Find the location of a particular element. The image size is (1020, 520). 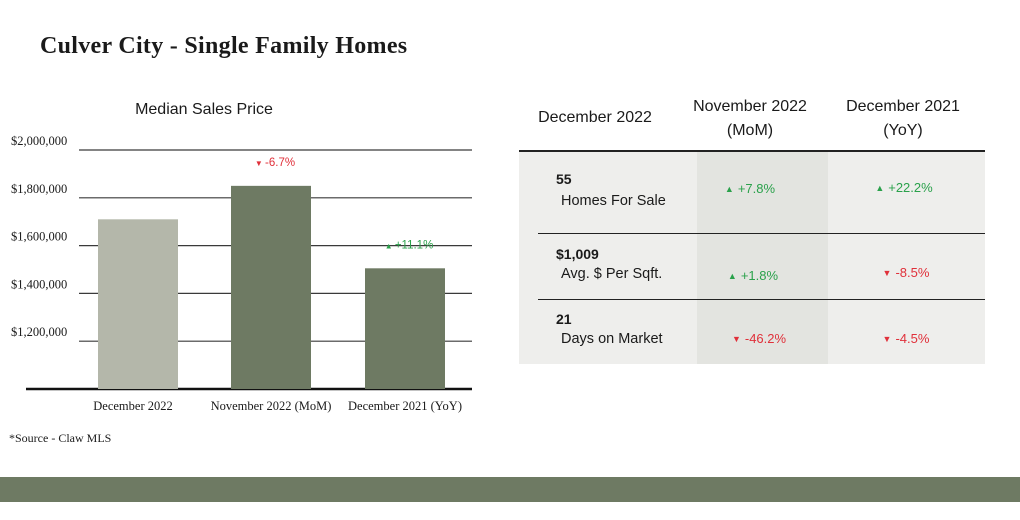

y-tick-label: $1,200,000 is located at coordinates (39, 332).